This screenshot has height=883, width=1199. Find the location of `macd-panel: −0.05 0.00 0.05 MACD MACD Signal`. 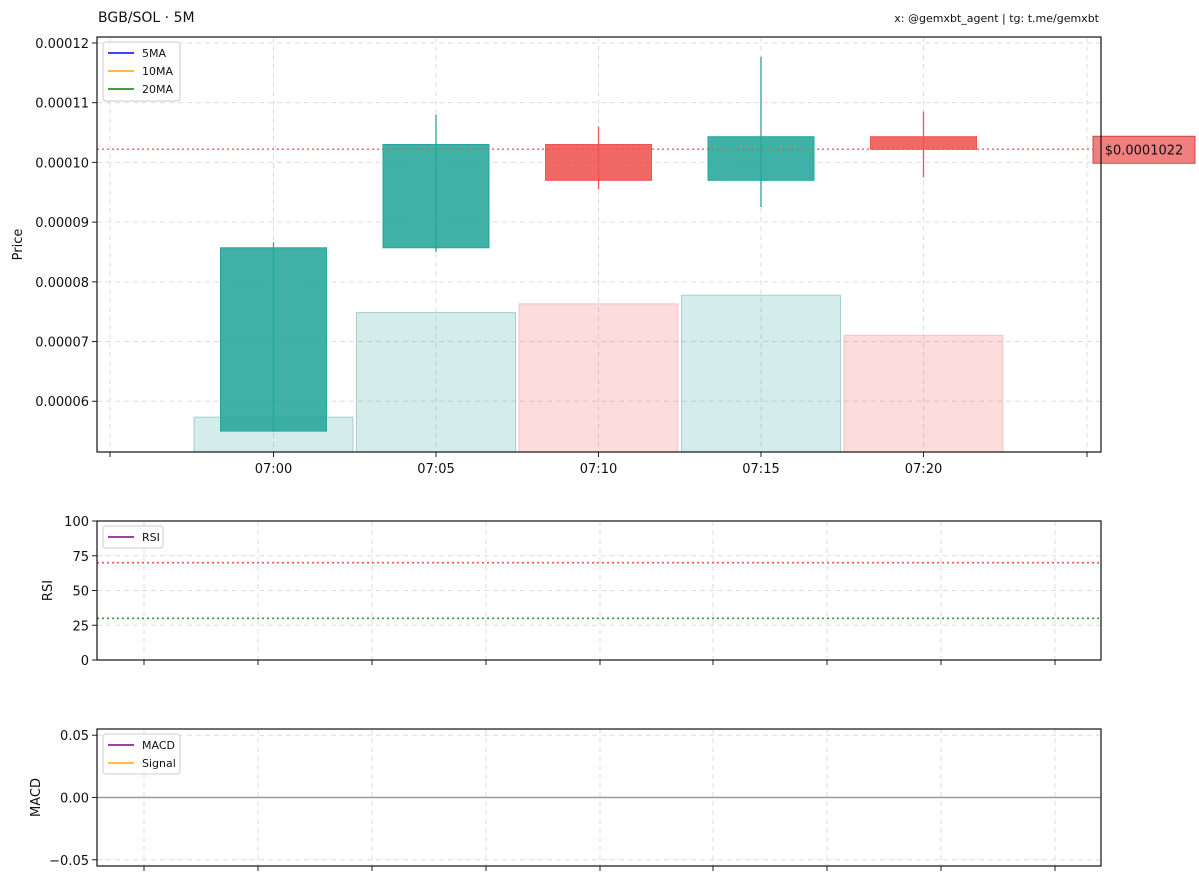

macd-panel: −0.05 0.00 0.05 MACD MACD Signal is located at coordinates (565, 799).